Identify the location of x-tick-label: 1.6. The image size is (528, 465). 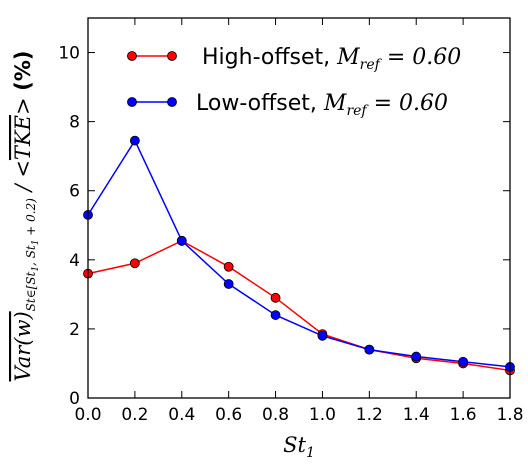
(463, 415).